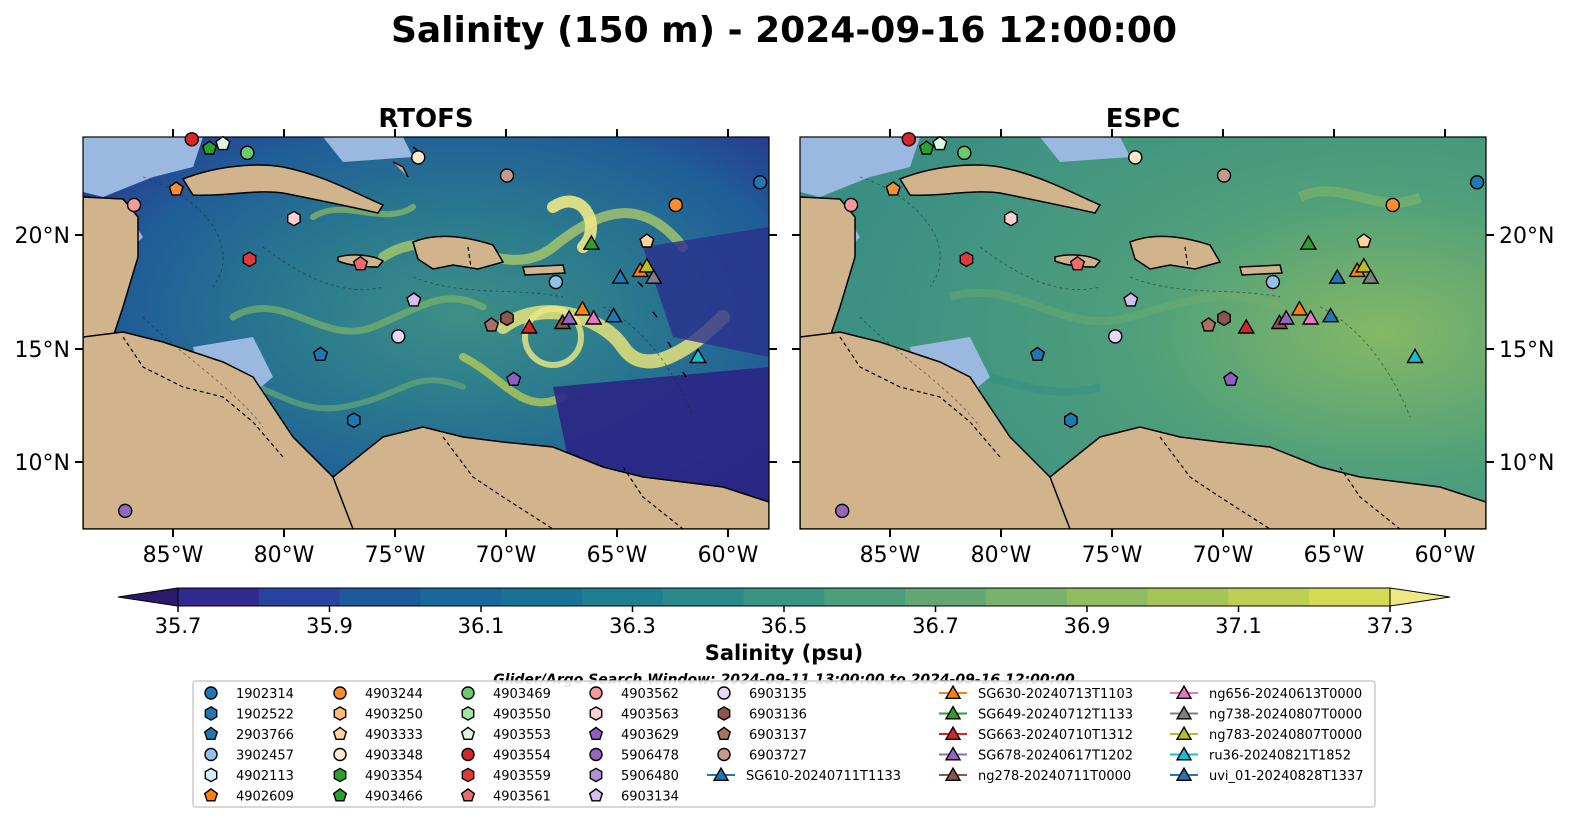  I want to click on legend-label: 4903559, so click(522, 776).